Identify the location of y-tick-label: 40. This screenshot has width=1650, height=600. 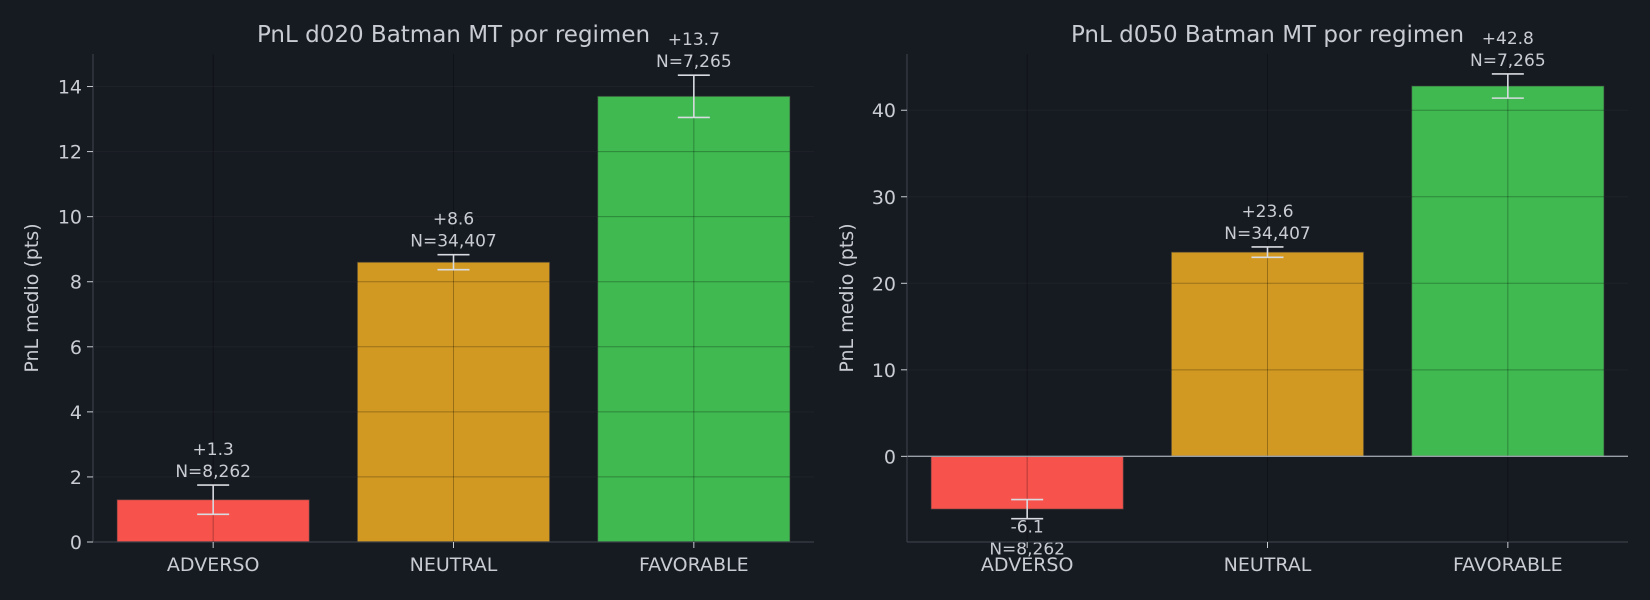
(884, 111).